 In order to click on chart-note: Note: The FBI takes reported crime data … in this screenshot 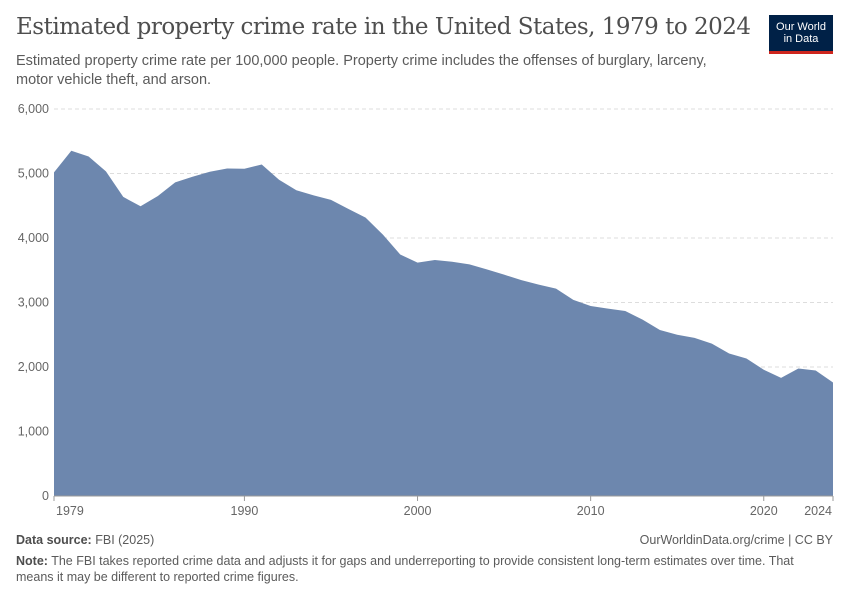, I will do `click(405, 569)`.